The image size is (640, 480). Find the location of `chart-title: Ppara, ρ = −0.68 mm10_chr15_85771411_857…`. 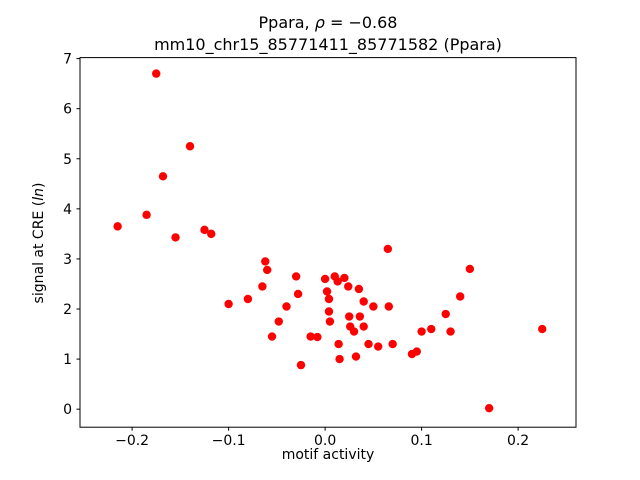

chart-title: Ppara, ρ = −0.68 mm10_chr15_85771411_857… is located at coordinates (328, 34).